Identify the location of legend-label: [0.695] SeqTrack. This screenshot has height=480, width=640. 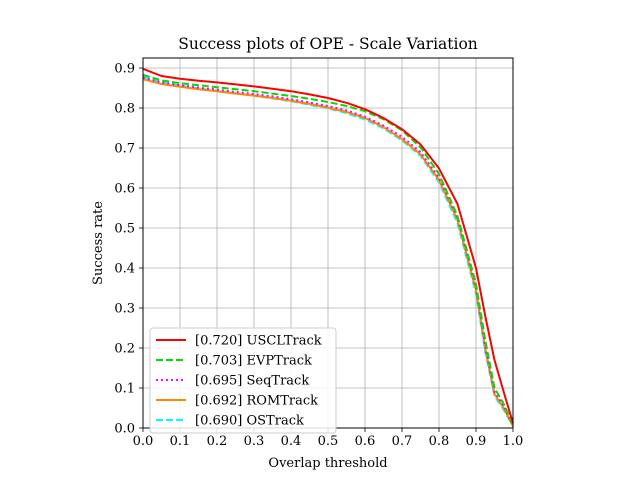
(252, 381).